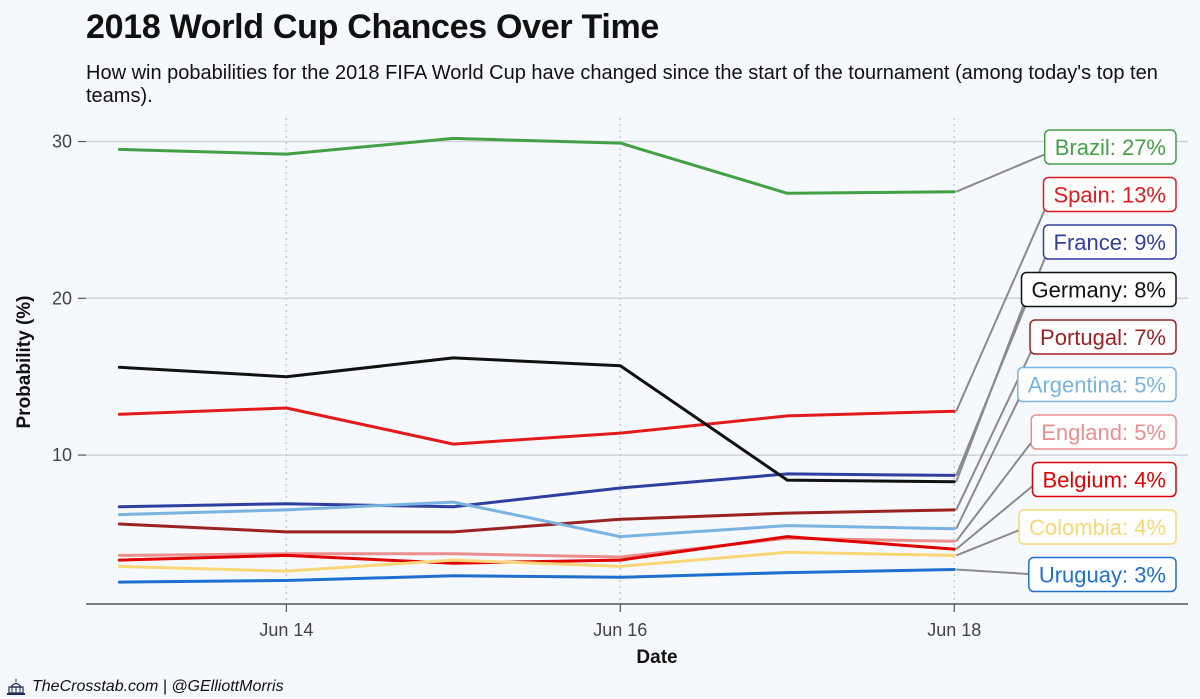 The height and width of the screenshot is (699, 1200). What do you see at coordinates (536, 490) in the screenshot?
I see `series-line-france` at bounding box center [536, 490].